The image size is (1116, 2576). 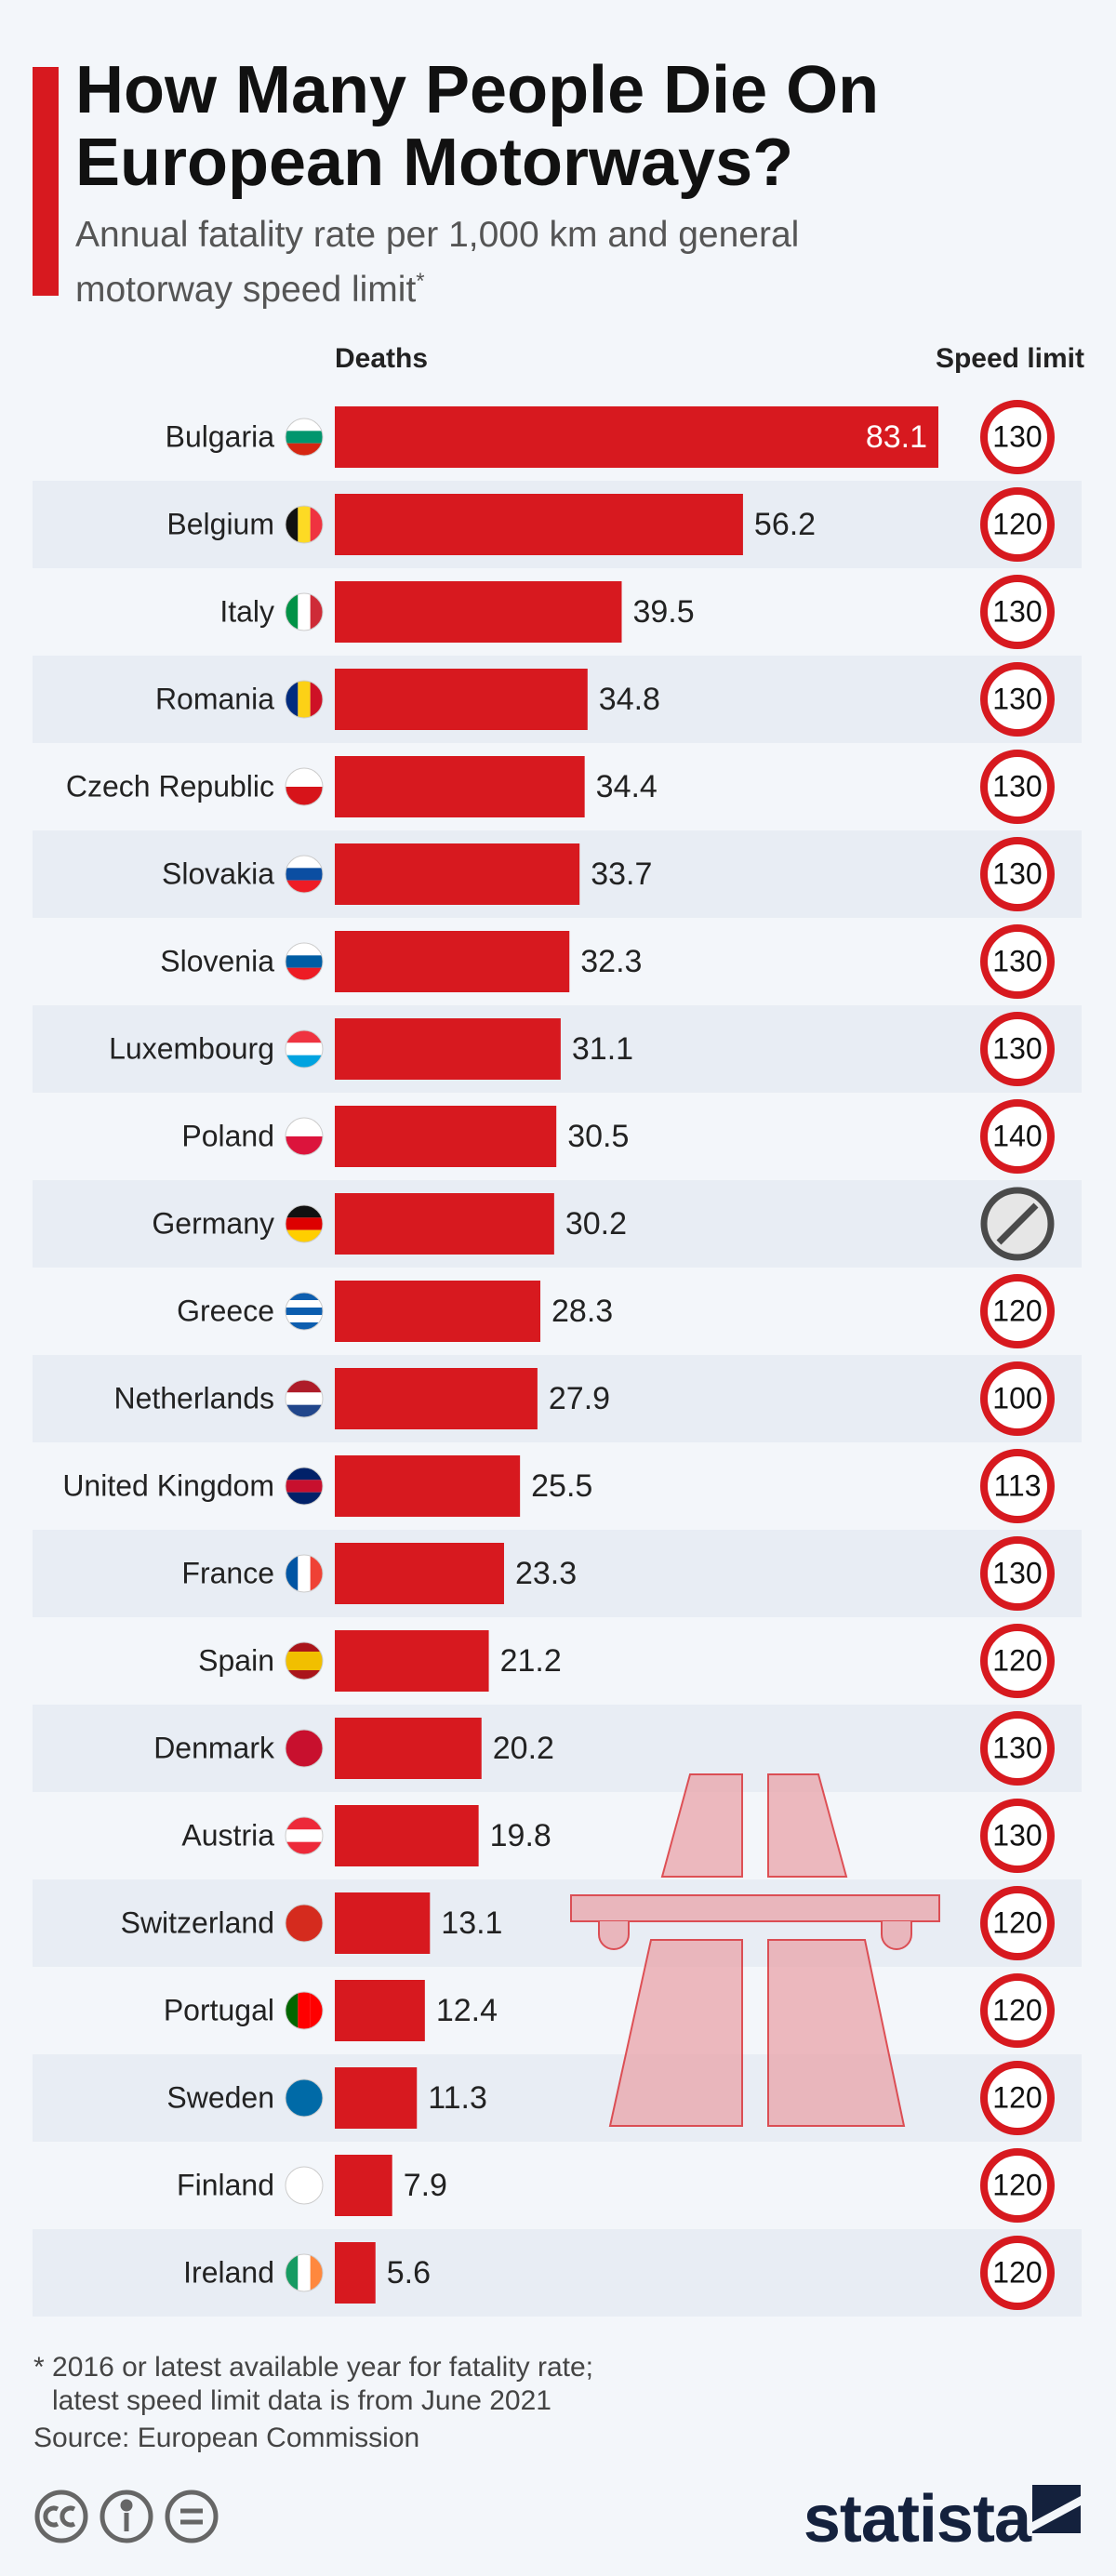 I want to click on category-label: Austria, so click(x=227, y=1835).